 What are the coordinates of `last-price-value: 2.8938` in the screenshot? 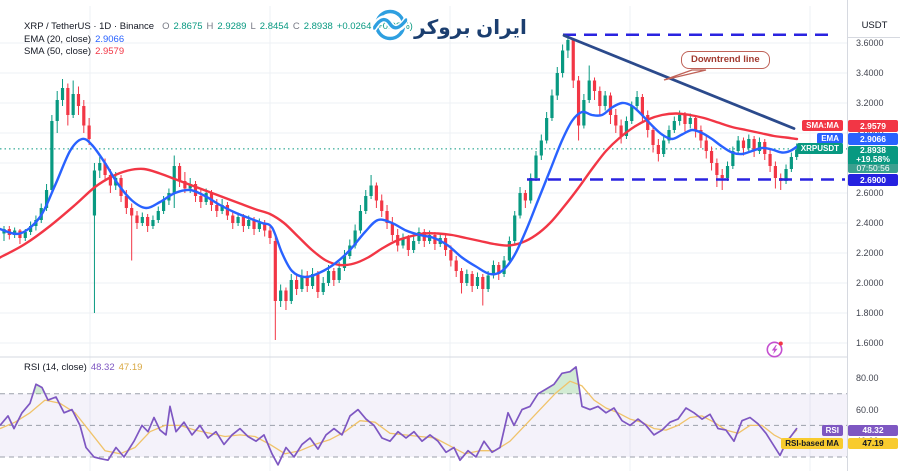 It's located at (873, 150).